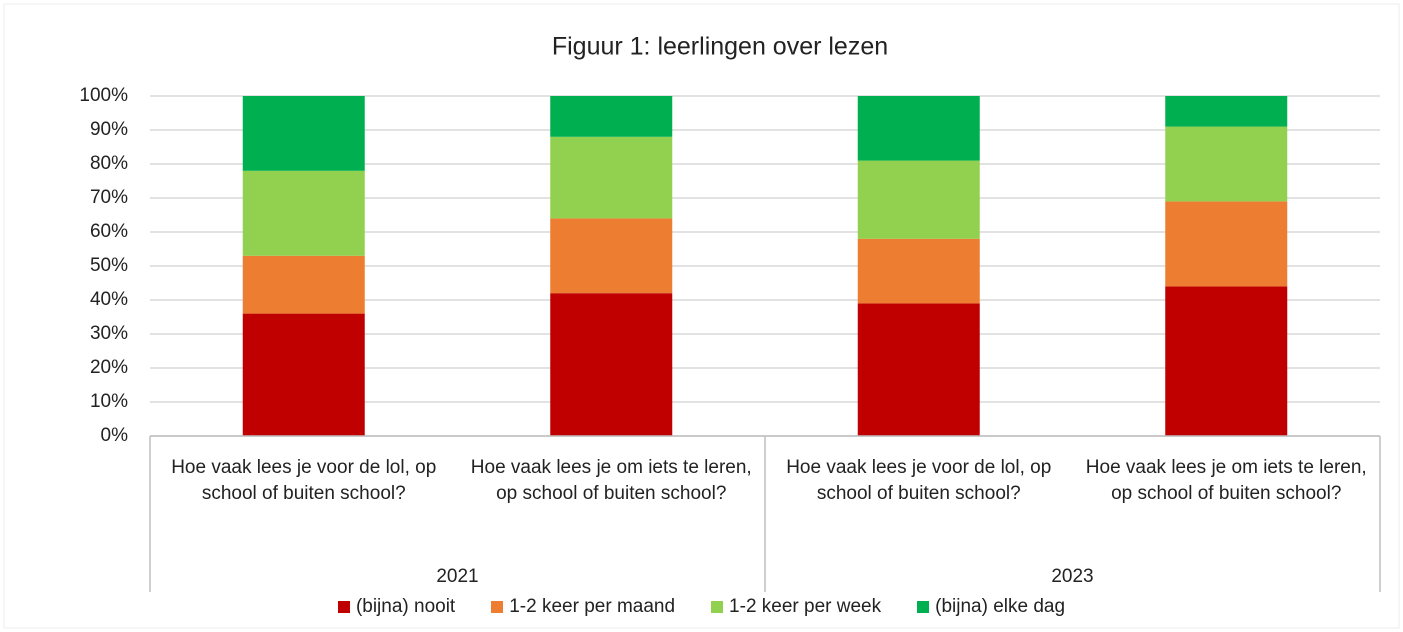 The image size is (1403, 632). I want to click on group-label: 2021, so click(457, 576).